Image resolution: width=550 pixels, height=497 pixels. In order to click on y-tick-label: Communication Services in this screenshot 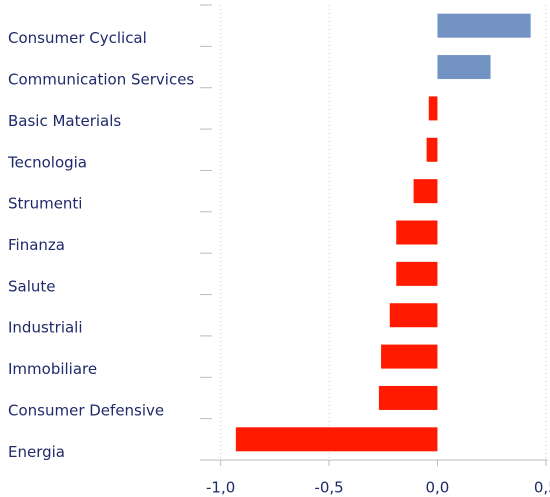, I will do `click(101, 80)`.